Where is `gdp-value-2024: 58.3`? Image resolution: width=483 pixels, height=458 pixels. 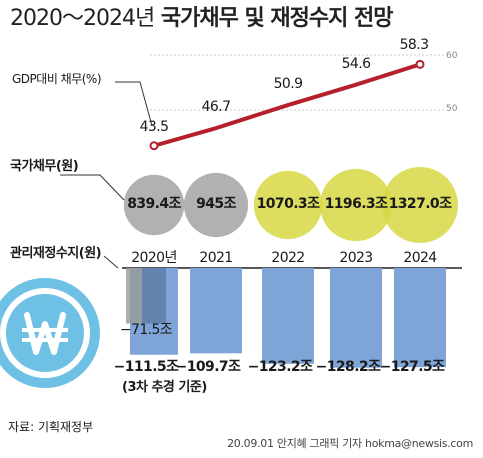 gdp-value-2024: 58.3 is located at coordinates (414, 45).